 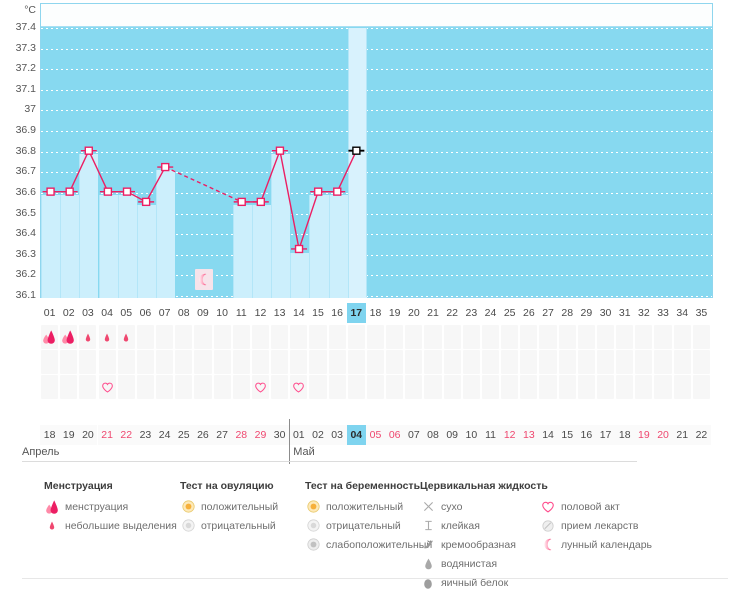 What do you see at coordinates (586, 313) in the screenshot?
I see `cycle-day-label: 29` at bounding box center [586, 313].